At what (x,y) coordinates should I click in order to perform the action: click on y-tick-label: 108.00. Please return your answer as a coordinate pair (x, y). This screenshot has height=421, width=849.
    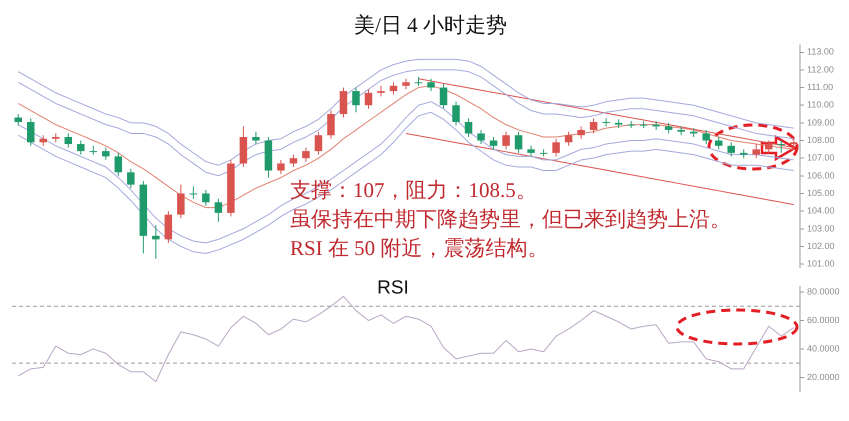
    Looking at the image, I should click on (821, 140).